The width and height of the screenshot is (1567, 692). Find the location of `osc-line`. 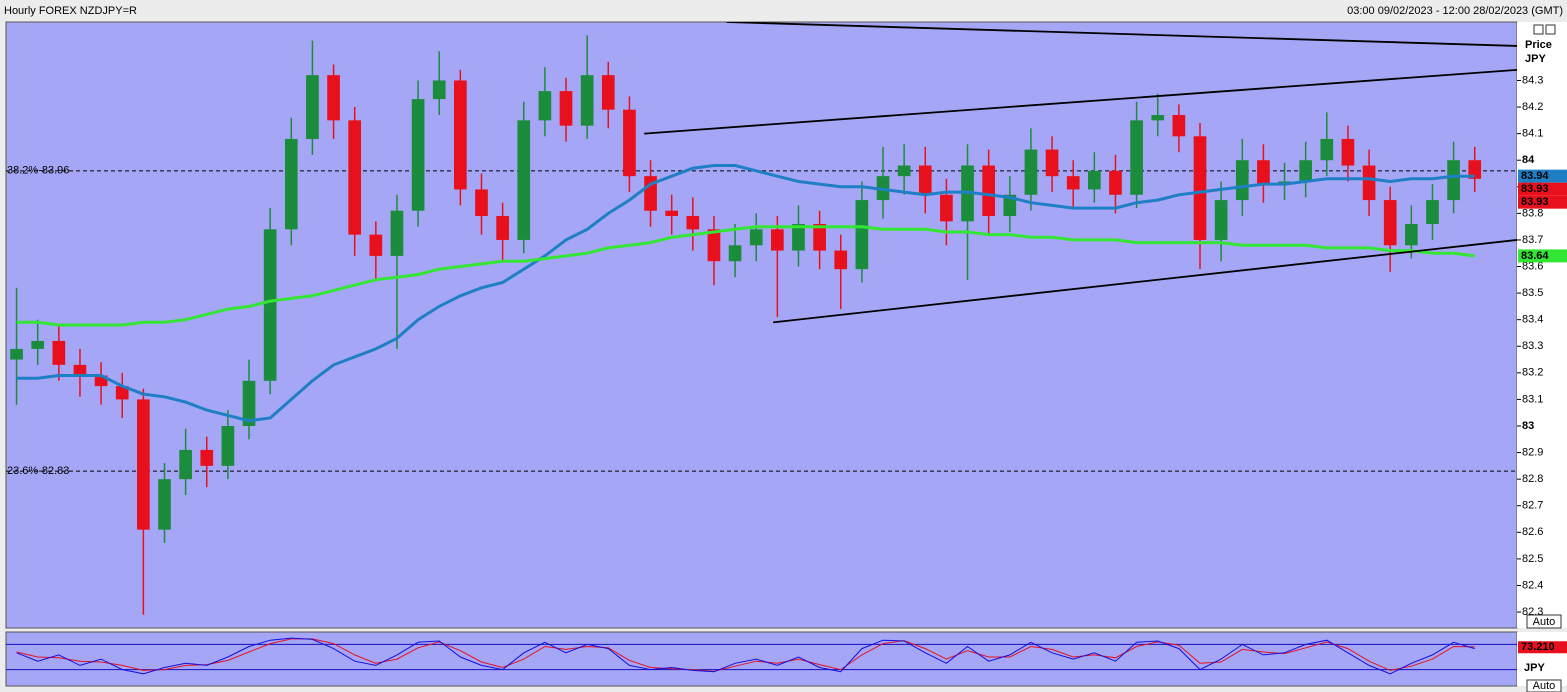

osc-line is located at coordinates (745, 655).